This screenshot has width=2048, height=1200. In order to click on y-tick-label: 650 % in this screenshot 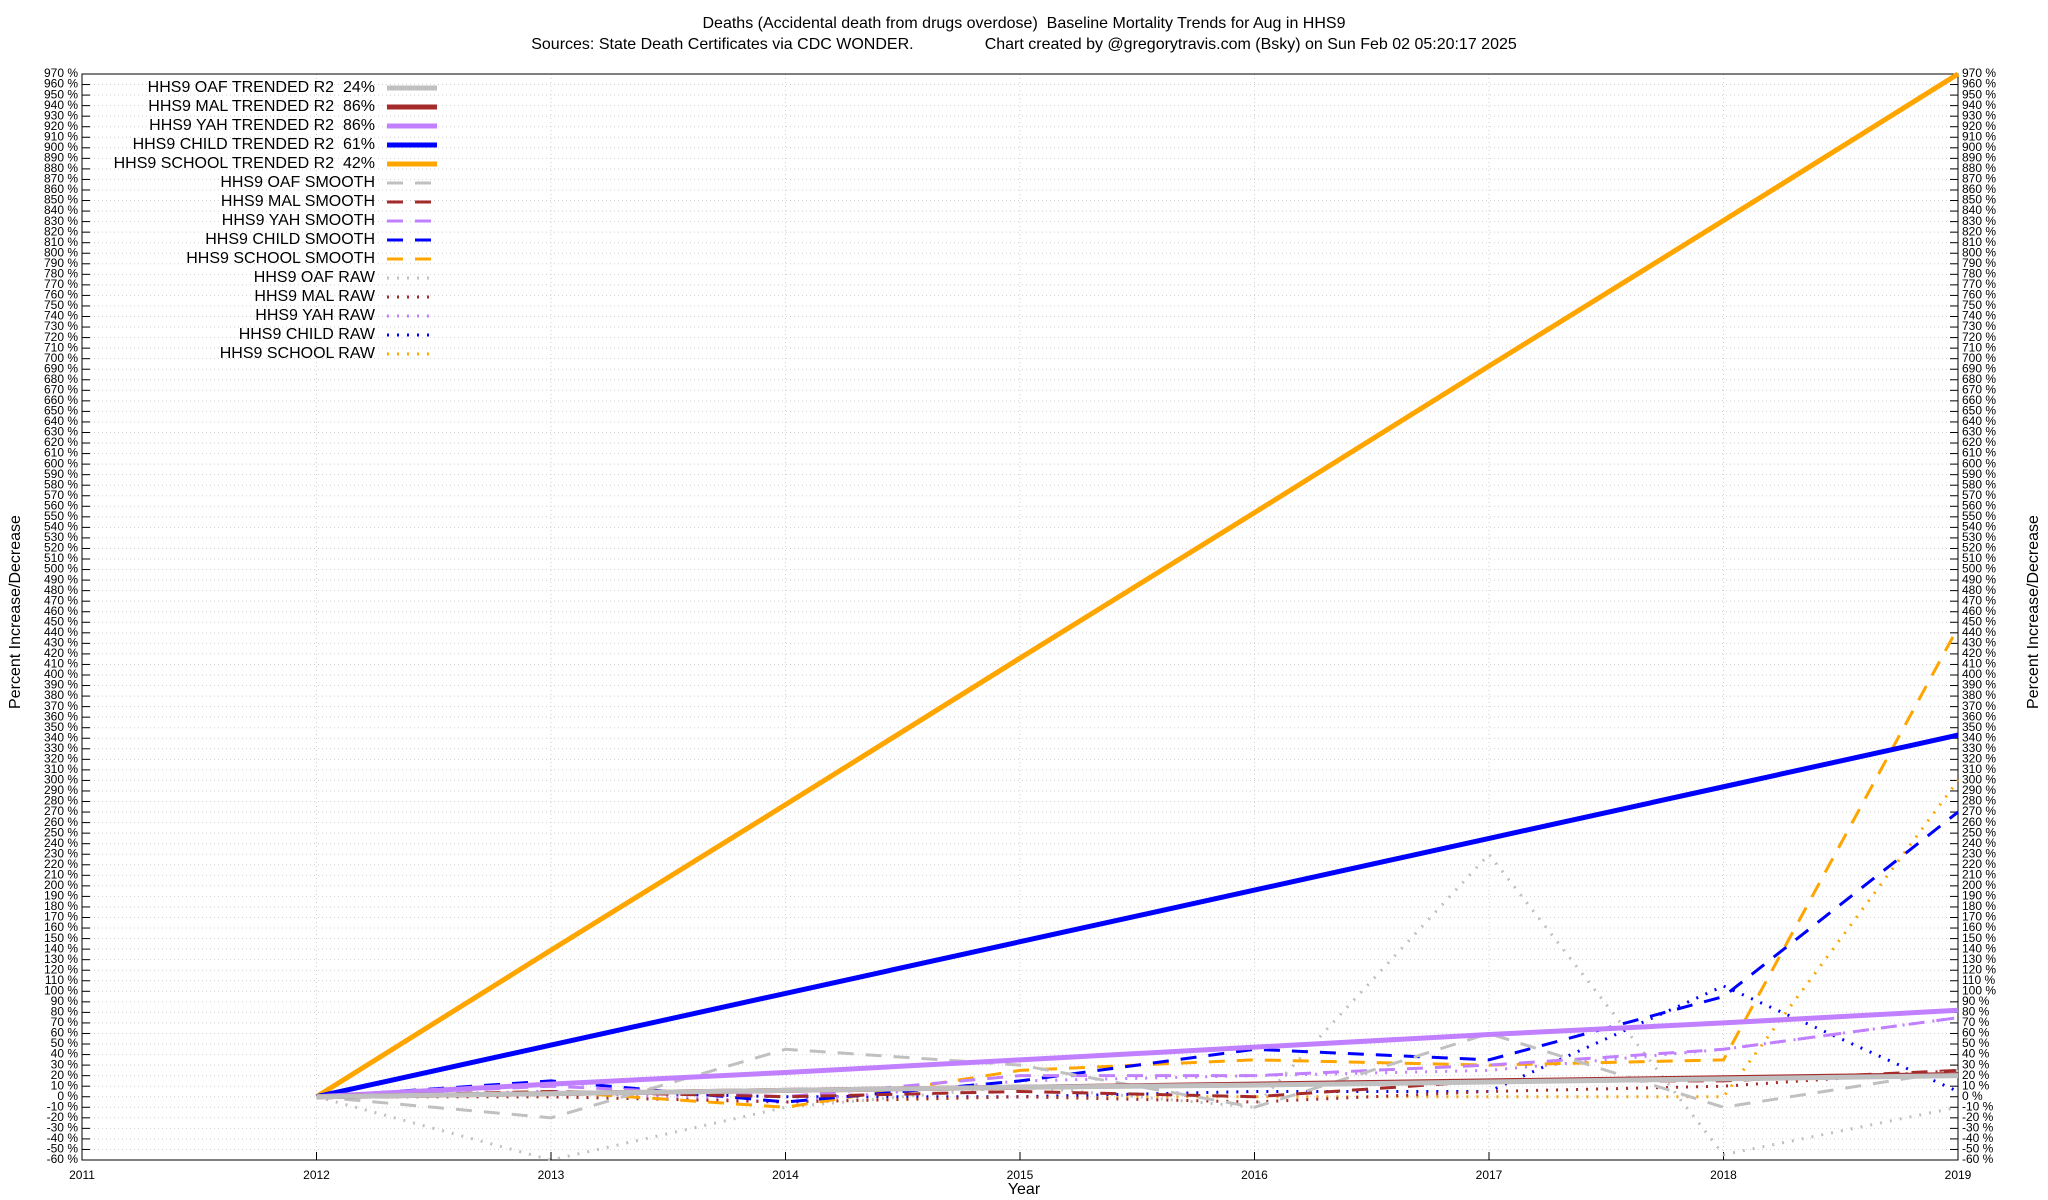, I will do `click(61, 411)`.